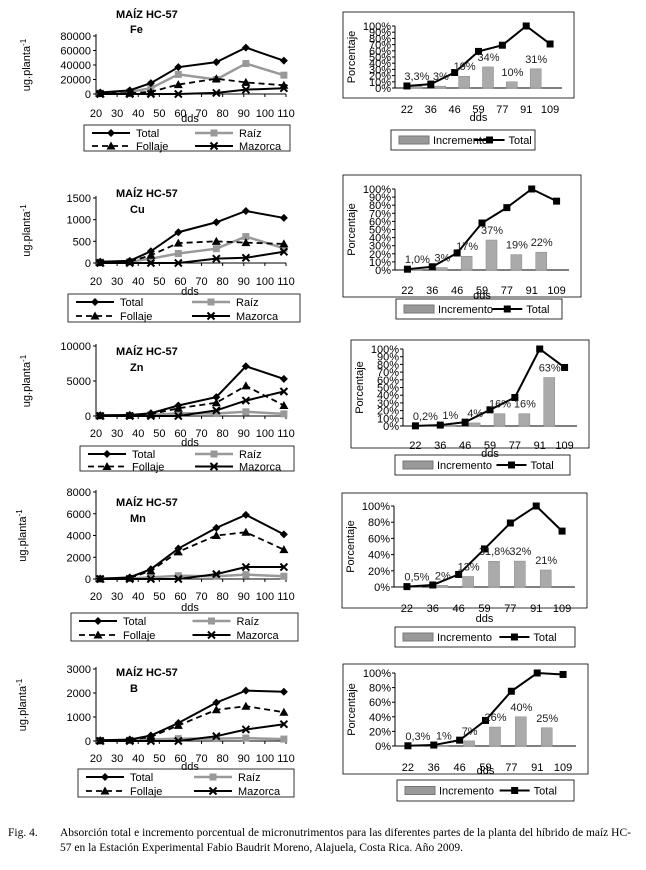 This screenshot has width=646, height=870. I want to click on data-label: 31%, so click(536, 60).